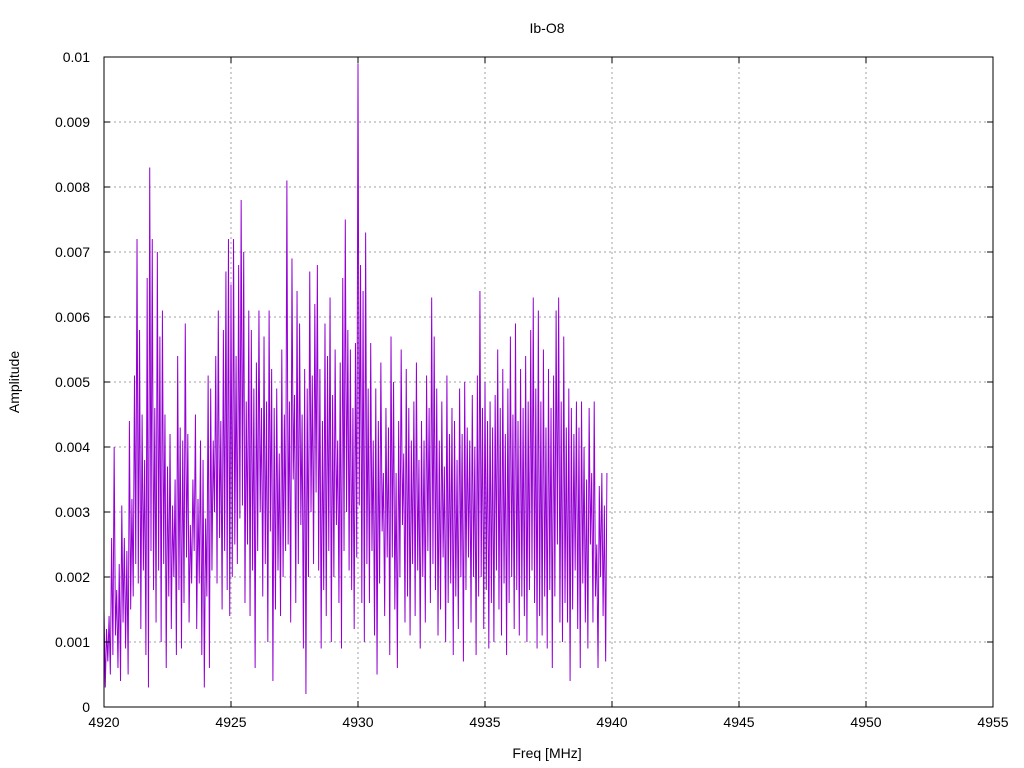  Describe the element at coordinates (992, 722) in the screenshot. I see `x-tick-label: 4955` at that location.